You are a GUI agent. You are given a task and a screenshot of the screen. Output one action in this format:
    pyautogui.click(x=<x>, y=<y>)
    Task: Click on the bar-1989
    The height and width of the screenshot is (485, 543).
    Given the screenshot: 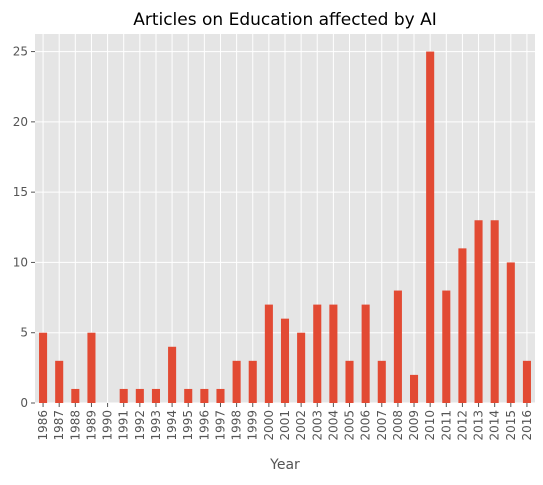 What is the action you would take?
    pyautogui.click(x=91, y=367)
    